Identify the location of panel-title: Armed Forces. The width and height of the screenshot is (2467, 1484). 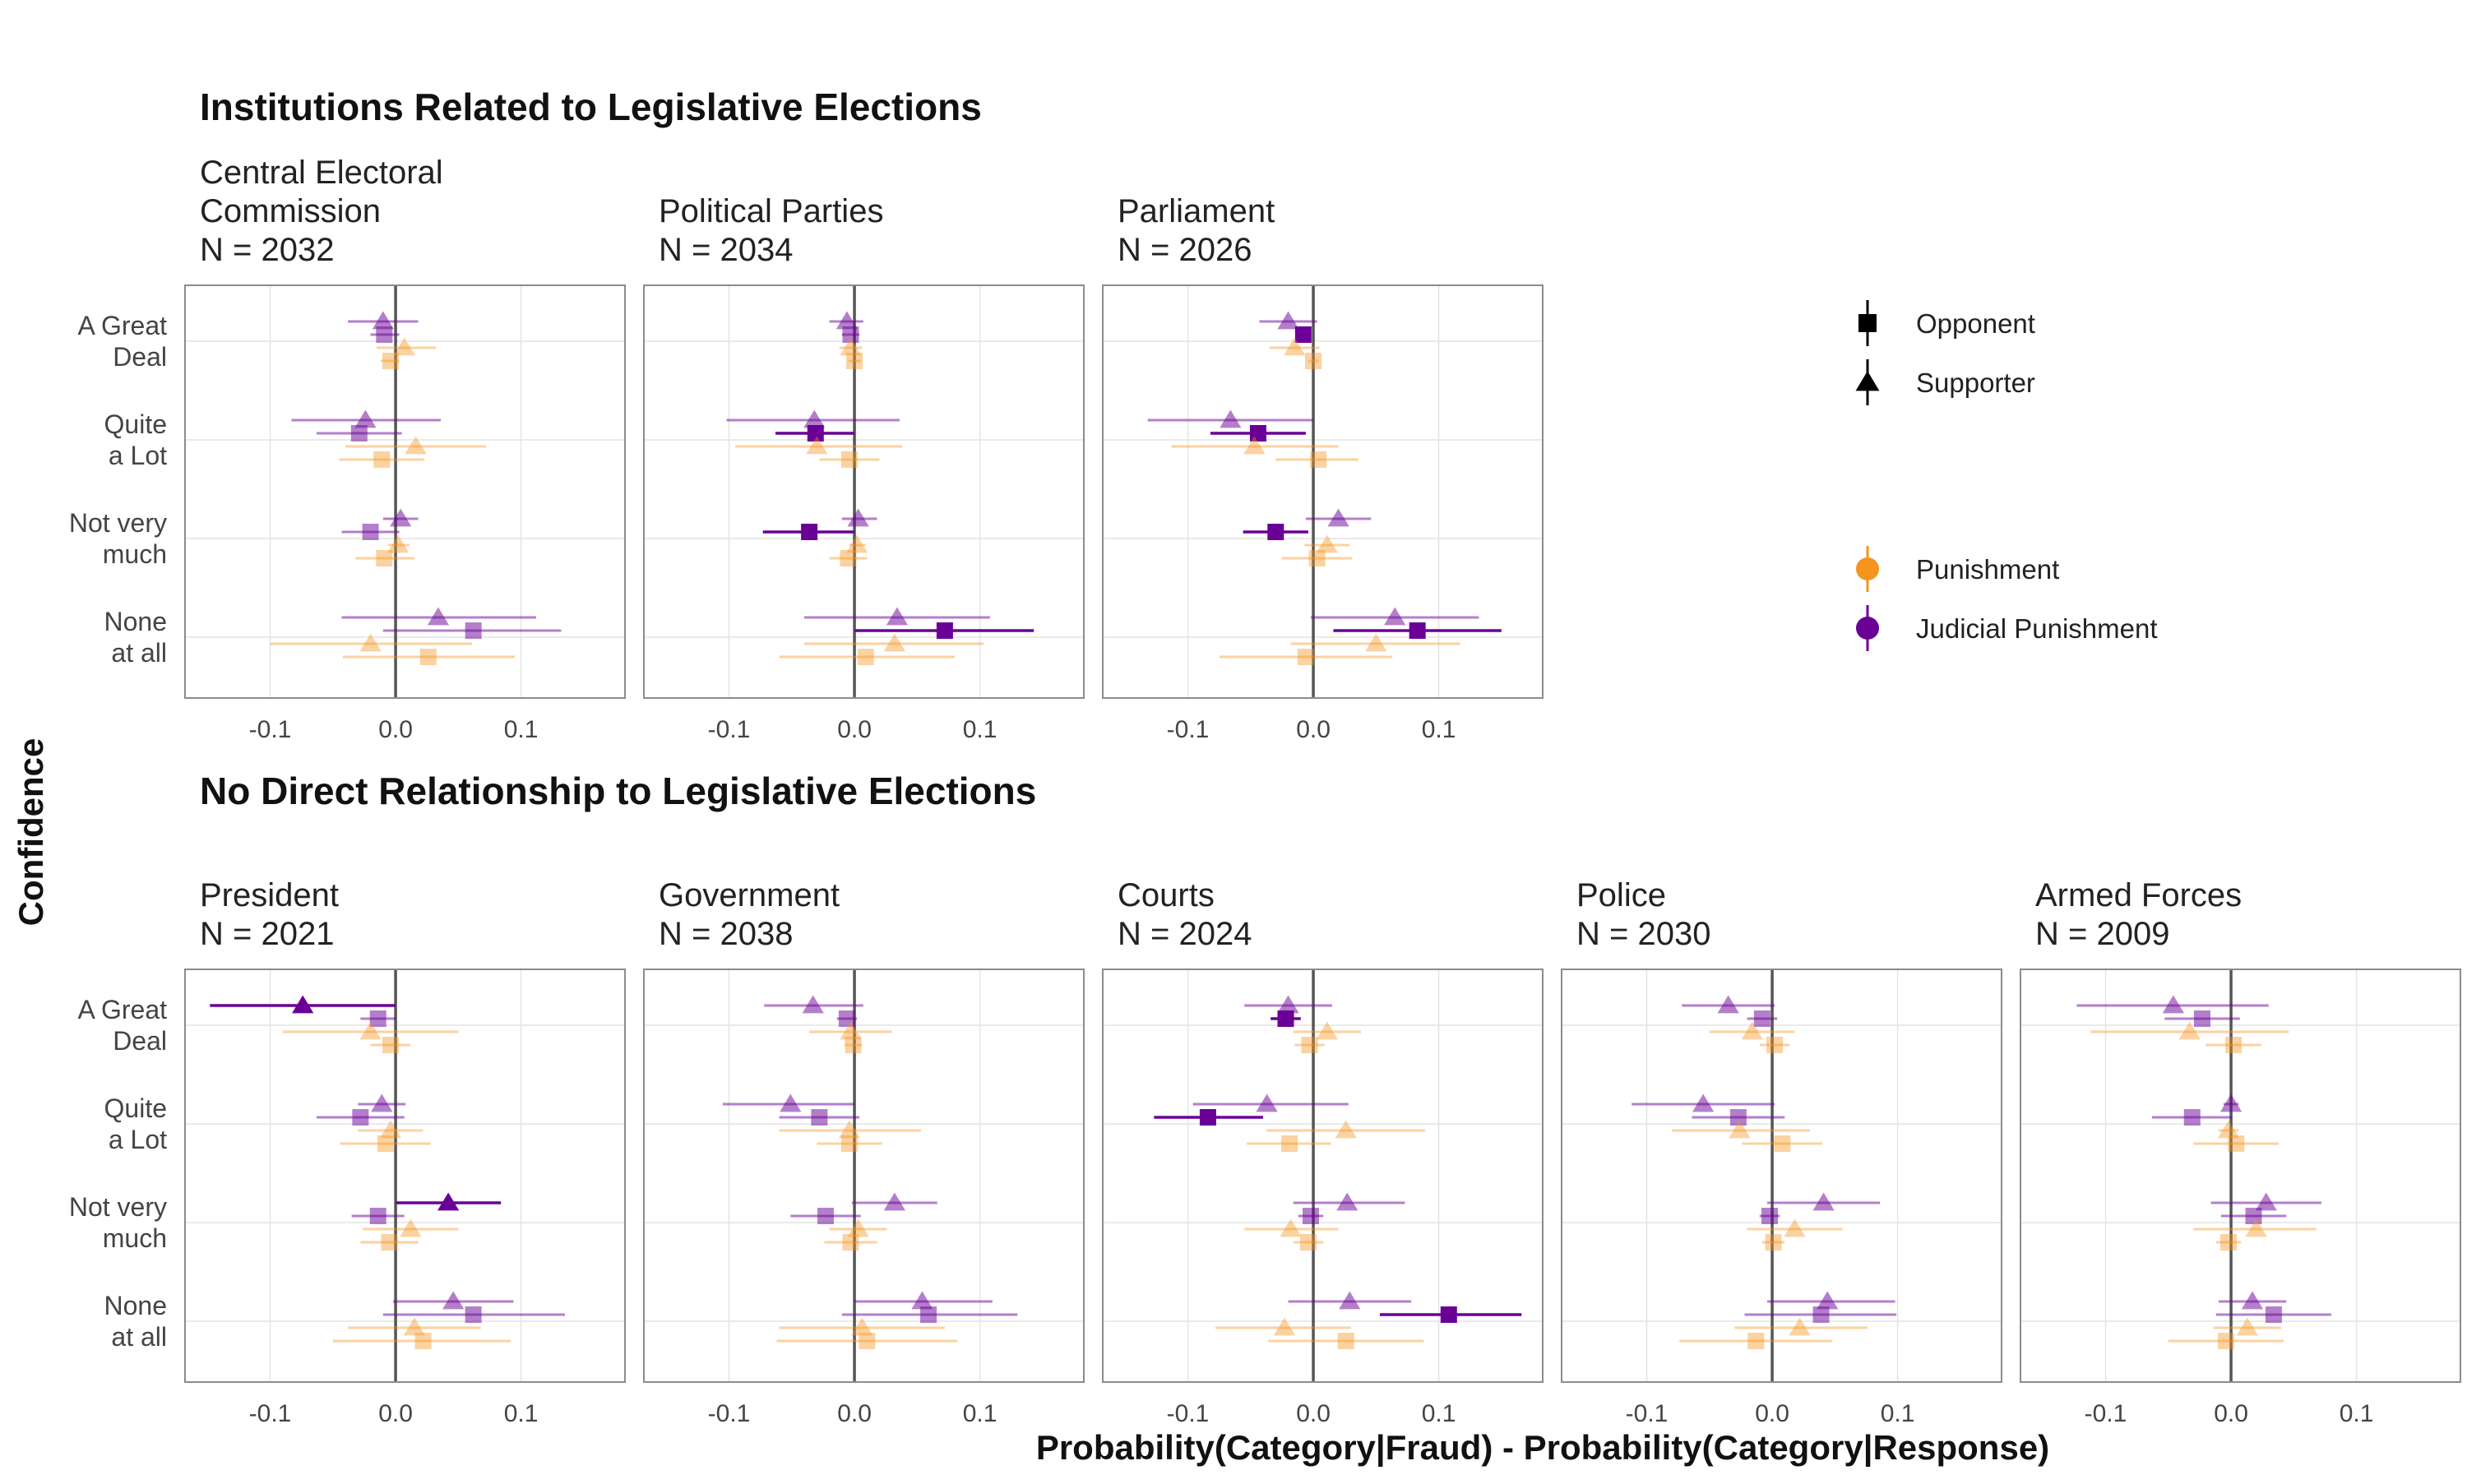
(2138, 895).